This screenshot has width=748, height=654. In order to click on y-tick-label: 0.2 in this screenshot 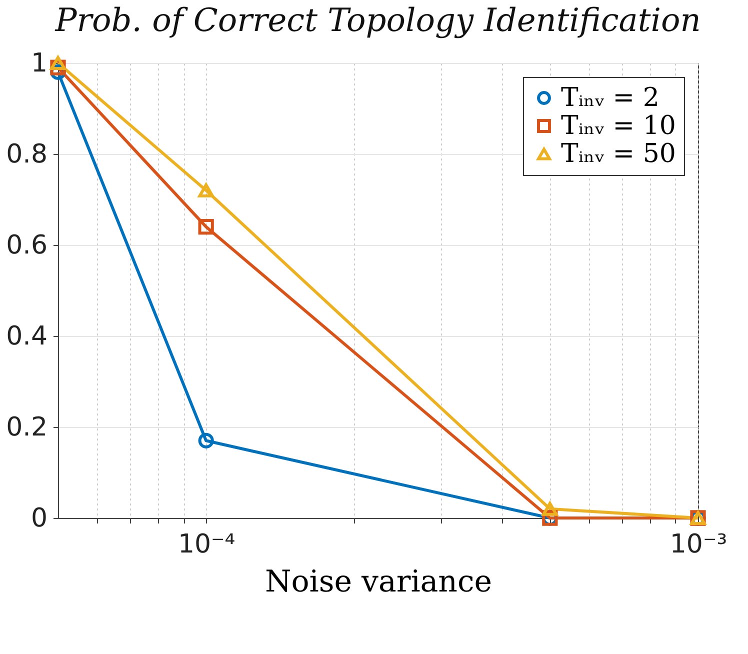, I will do `click(27, 427)`.